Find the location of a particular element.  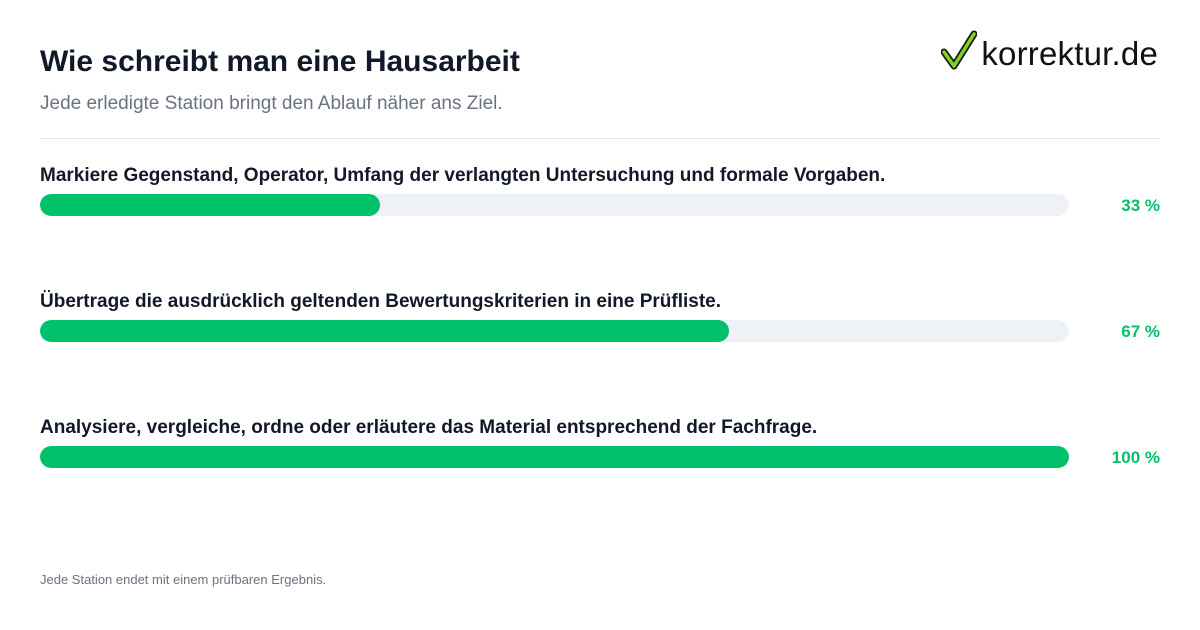

brand-logo: korrektur.de is located at coordinates (1049, 53).